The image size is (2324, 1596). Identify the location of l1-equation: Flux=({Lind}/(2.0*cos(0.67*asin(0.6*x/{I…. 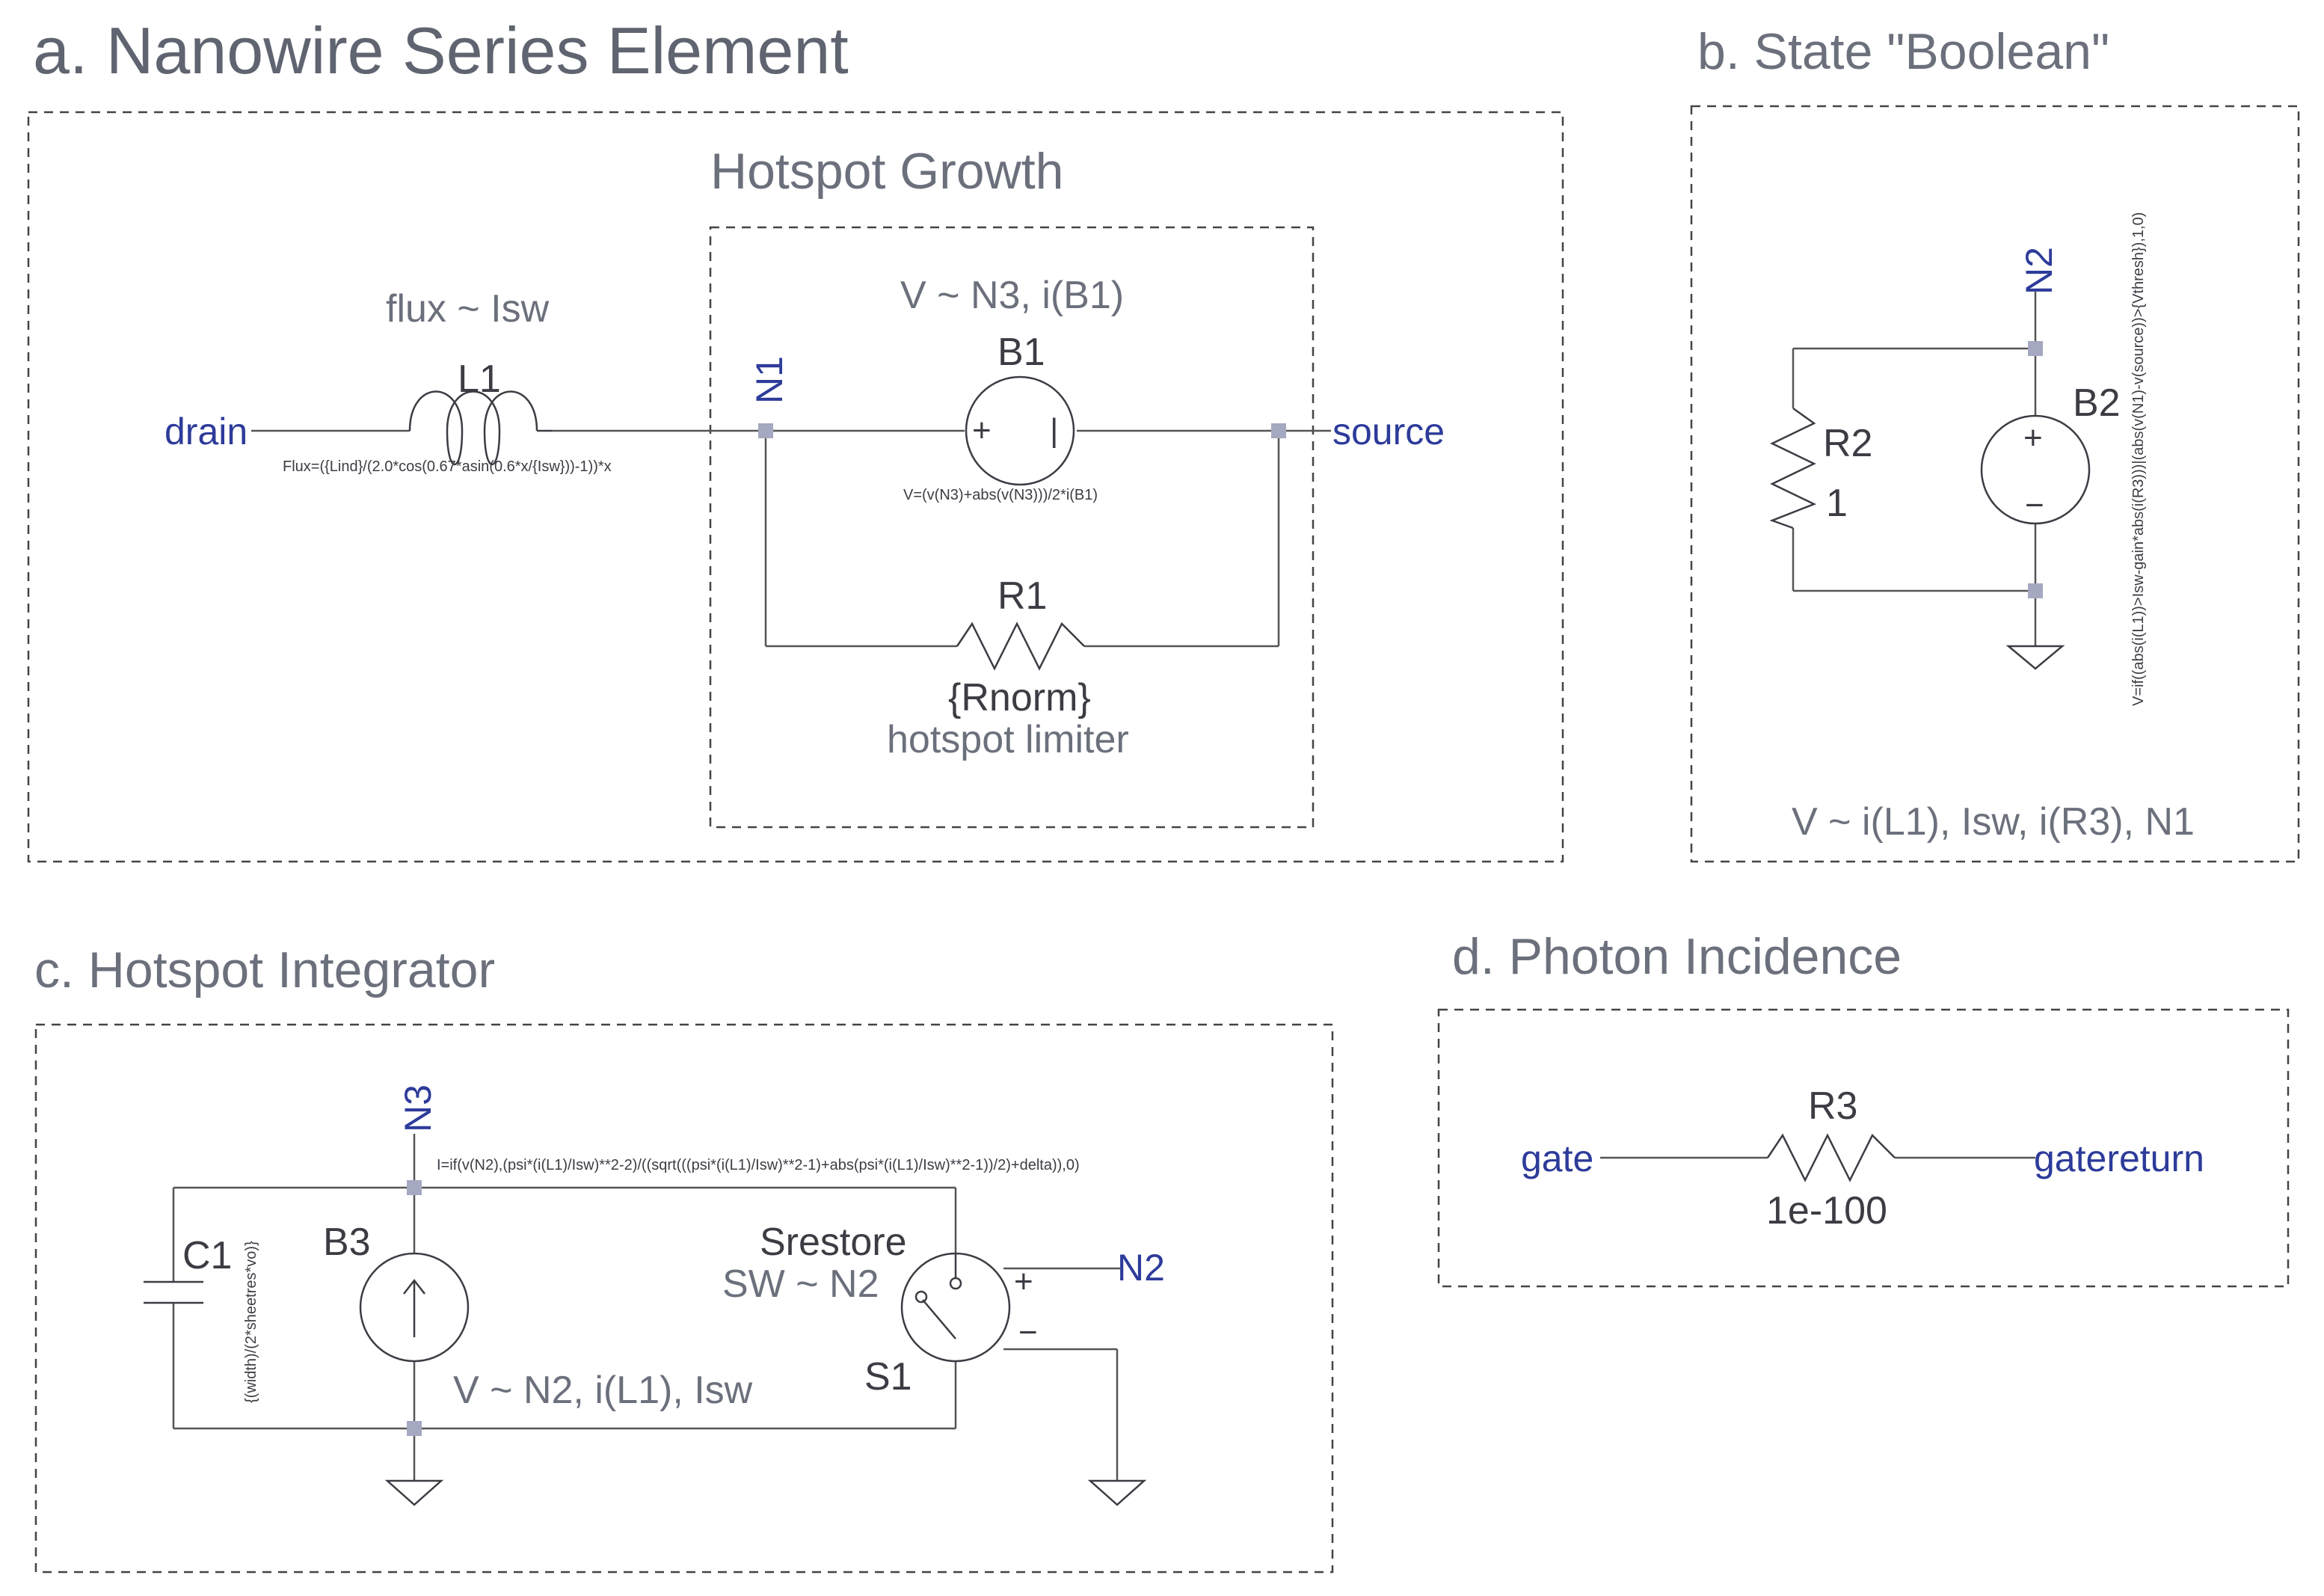
(447, 466).